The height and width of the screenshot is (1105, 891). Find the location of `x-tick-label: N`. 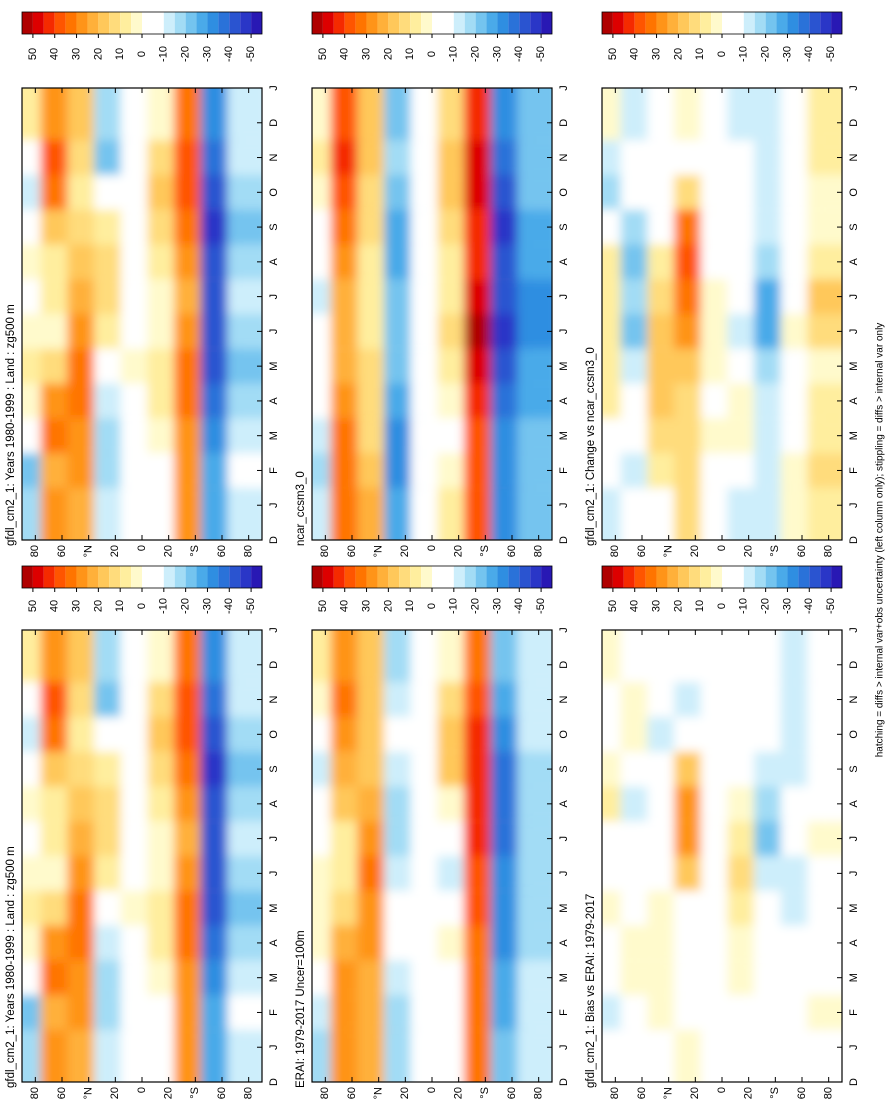

x-tick-label: N is located at coordinates (564, 700).